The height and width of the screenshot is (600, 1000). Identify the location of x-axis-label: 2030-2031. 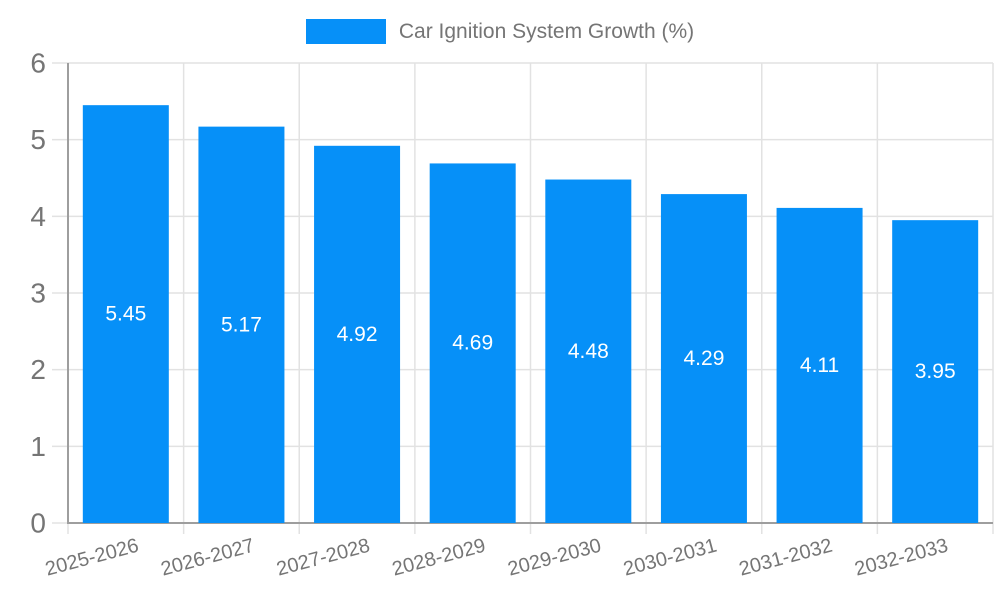
(670, 558).